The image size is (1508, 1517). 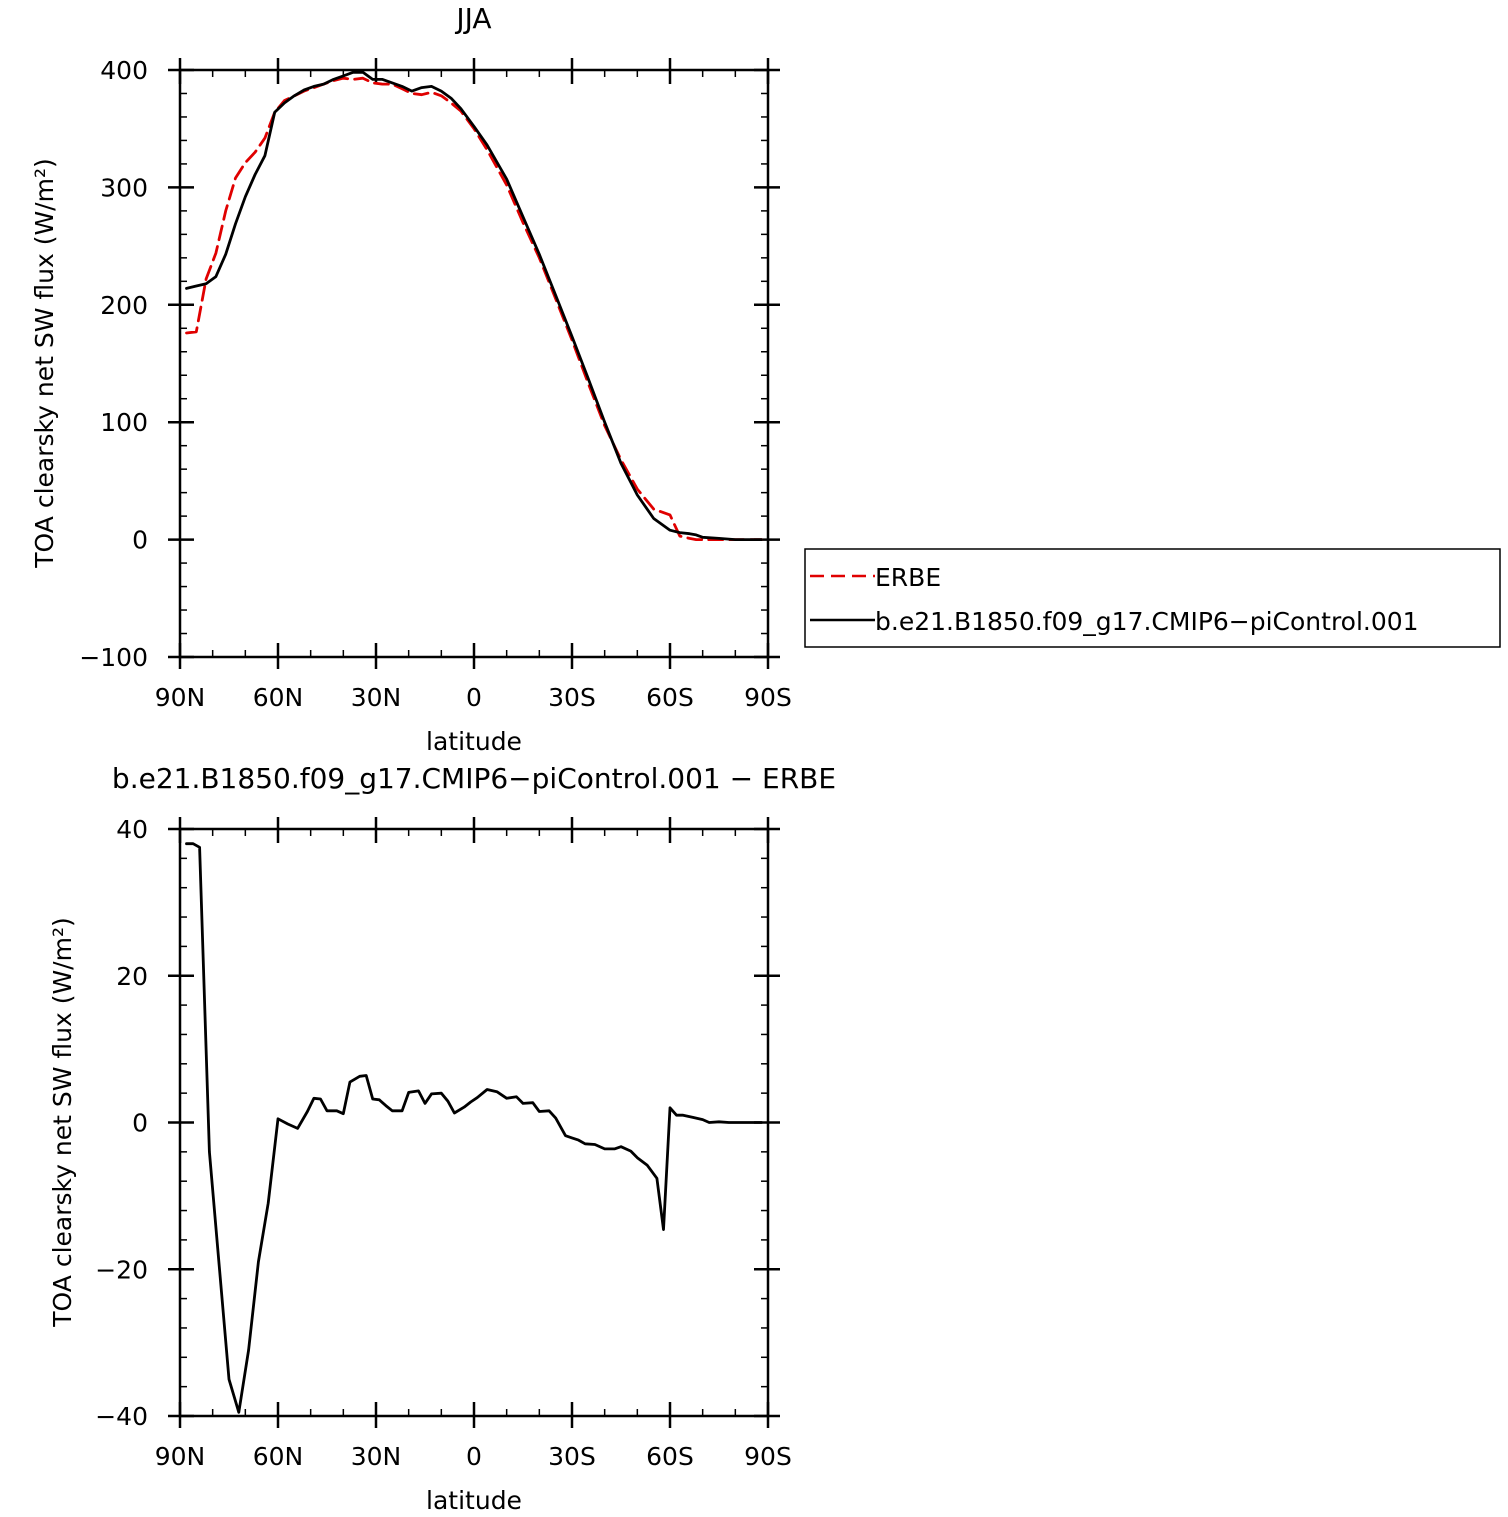 I want to click on top-x-tick-label: 90S, so click(x=768, y=697).